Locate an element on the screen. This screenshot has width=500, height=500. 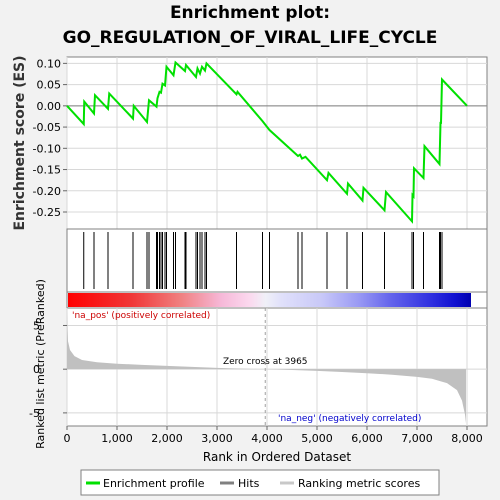
metric-x-tick-label: 6,000 is located at coordinates (367, 438).